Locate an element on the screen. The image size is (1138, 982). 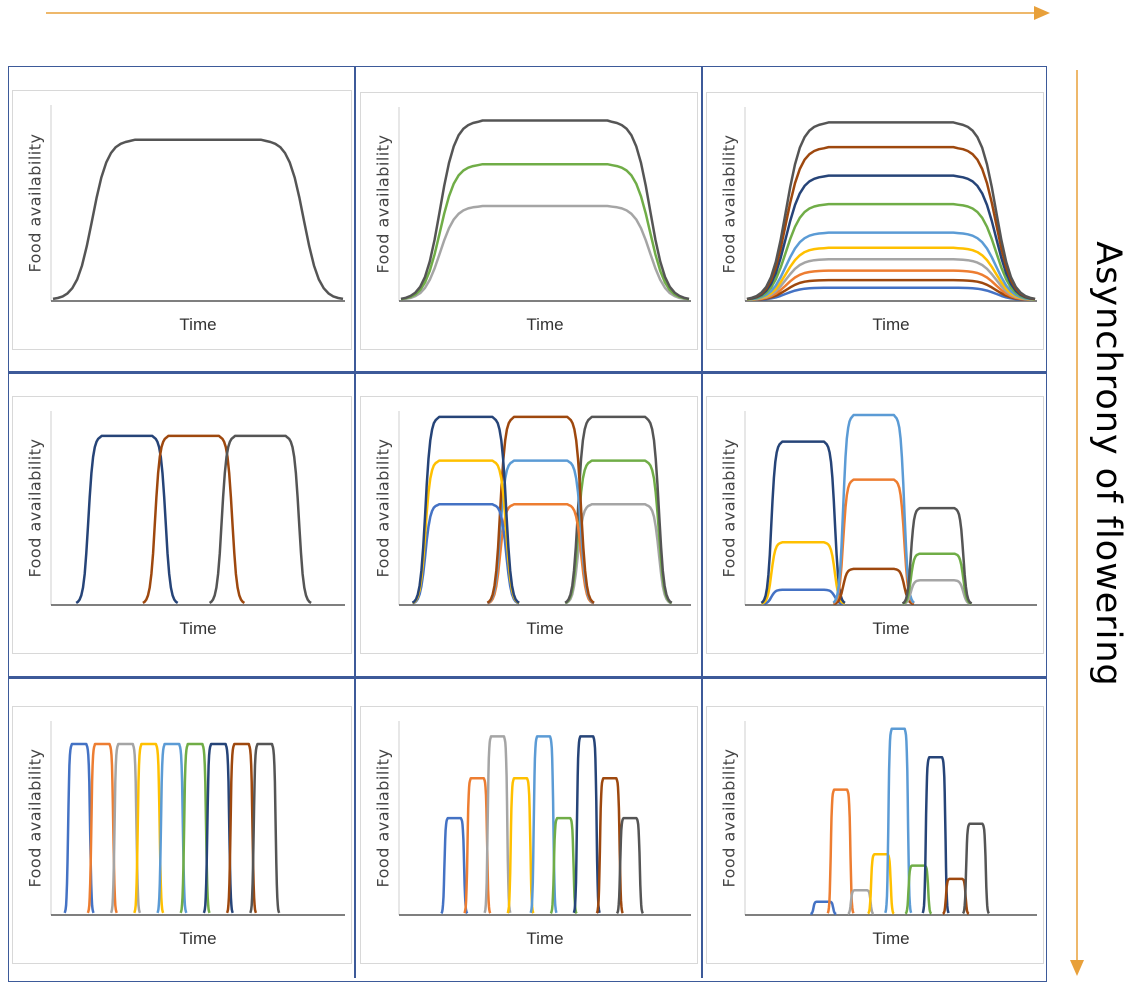
top-arrow is located at coordinates (548, 13).